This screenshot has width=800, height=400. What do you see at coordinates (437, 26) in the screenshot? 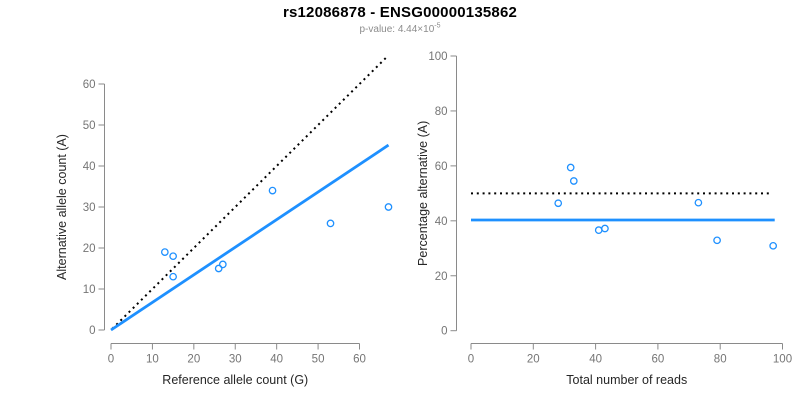
I see `p-value-exponent: -5` at bounding box center [437, 26].